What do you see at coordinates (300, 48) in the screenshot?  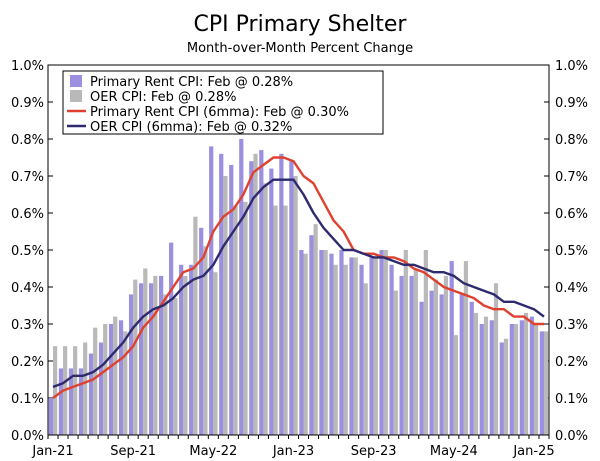 I see `chart-subtitle: Month-over-Month Percent Change` at bounding box center [300, 48].